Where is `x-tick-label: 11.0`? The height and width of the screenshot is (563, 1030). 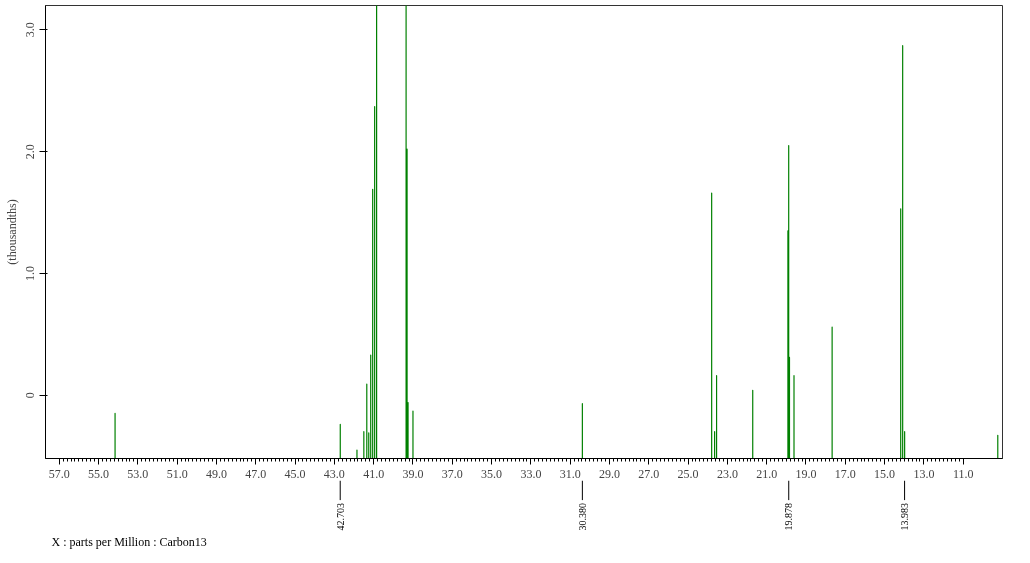
x-tick-label: 11.0 is located at coordinates (963, 473).